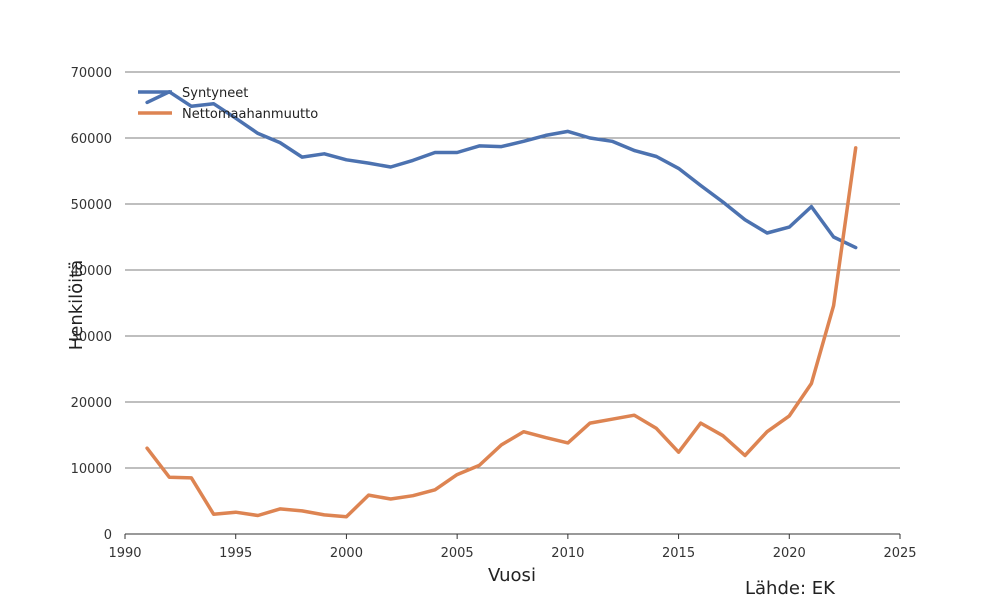  I want to click on y-tick-label: 70000, so click(91, 73).